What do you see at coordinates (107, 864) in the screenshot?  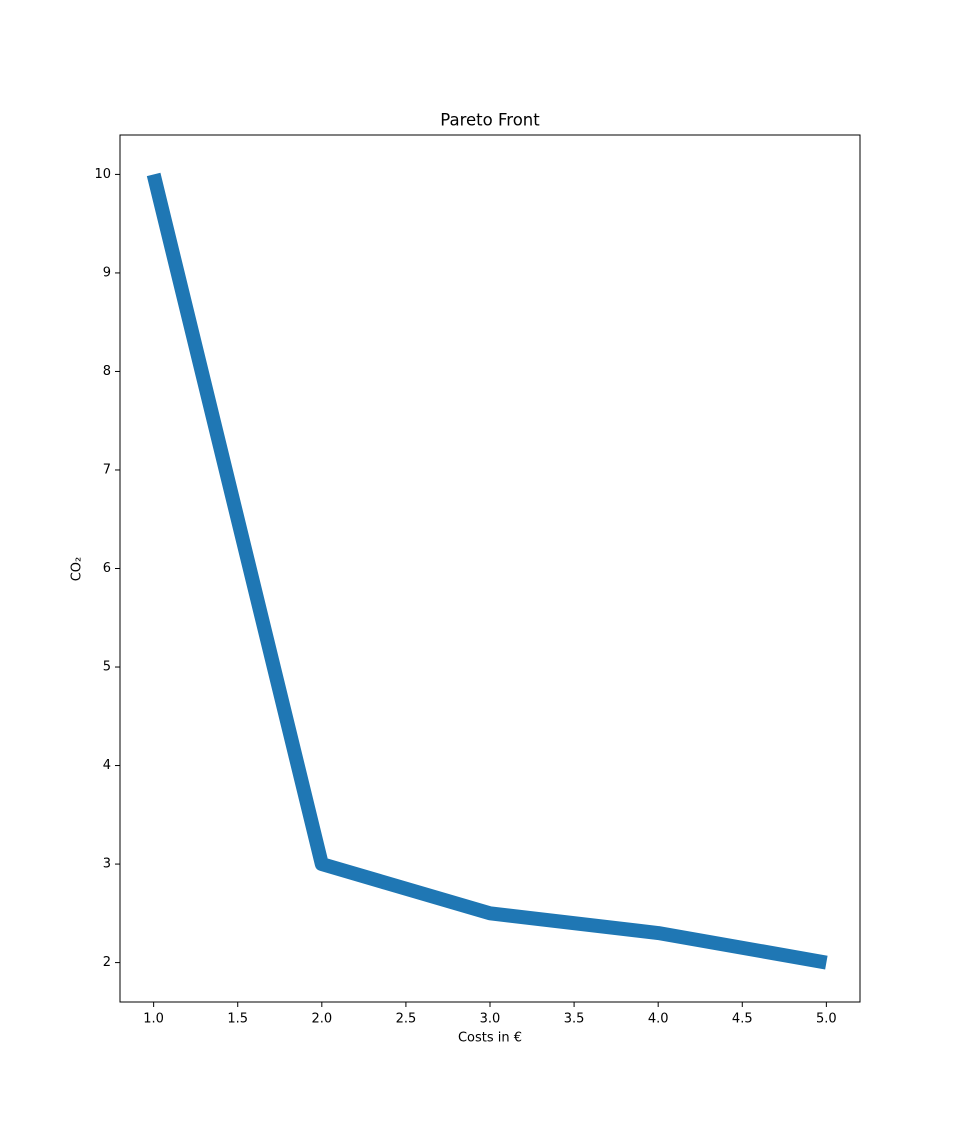 I see `y-tick-label: 3` at bounding box center [107, 864].